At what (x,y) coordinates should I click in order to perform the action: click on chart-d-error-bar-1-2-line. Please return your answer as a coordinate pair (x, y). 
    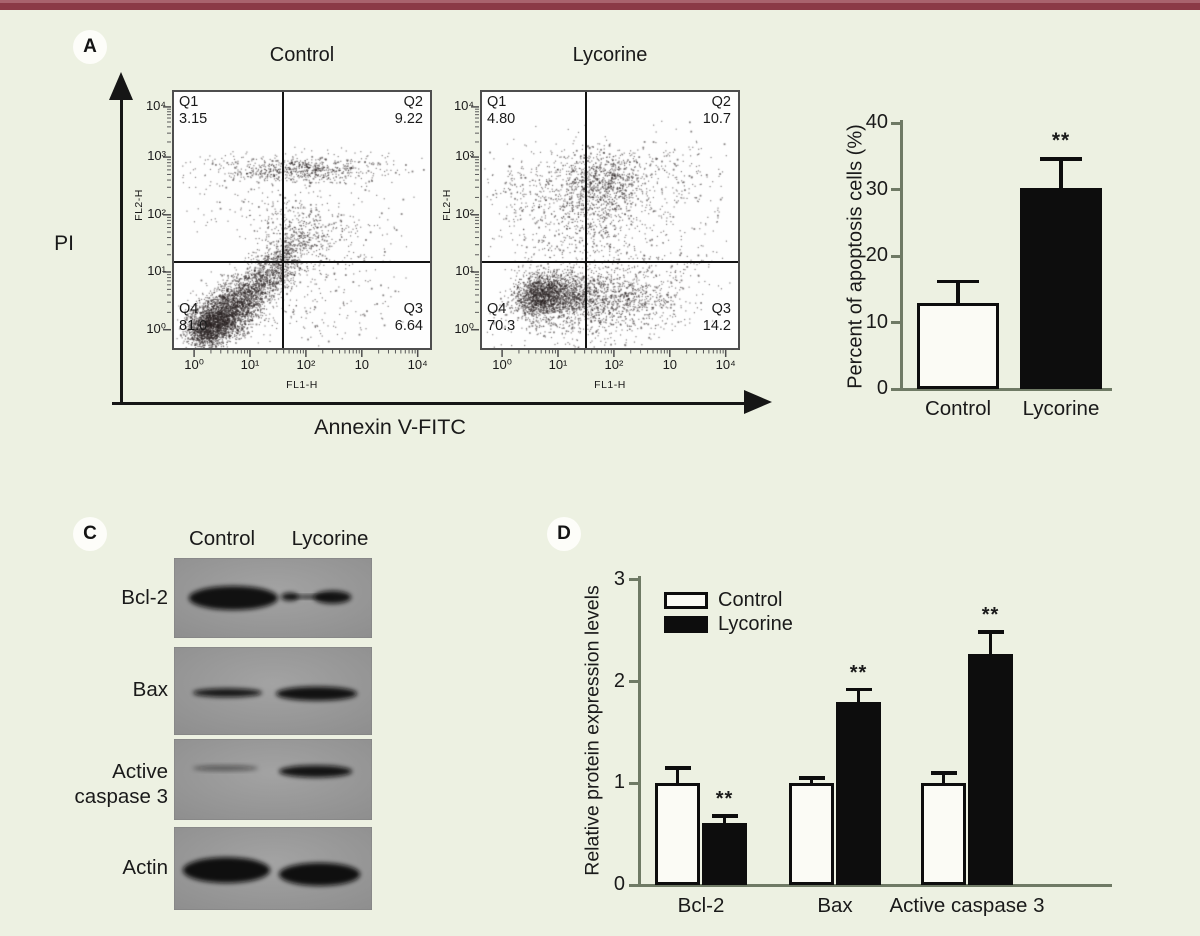
    Looking at the image, I should click on (990, 643).